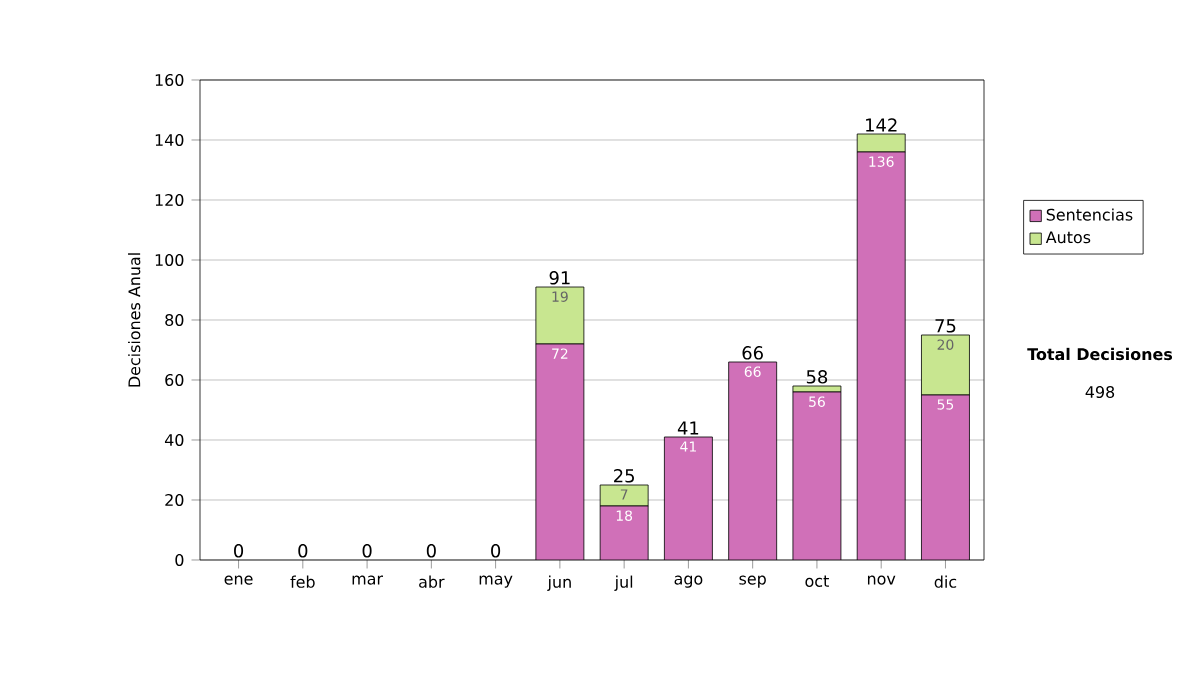  Describe the element at coordinates (752, 353) in the screenshot. I see `total-label: 66` at that location.